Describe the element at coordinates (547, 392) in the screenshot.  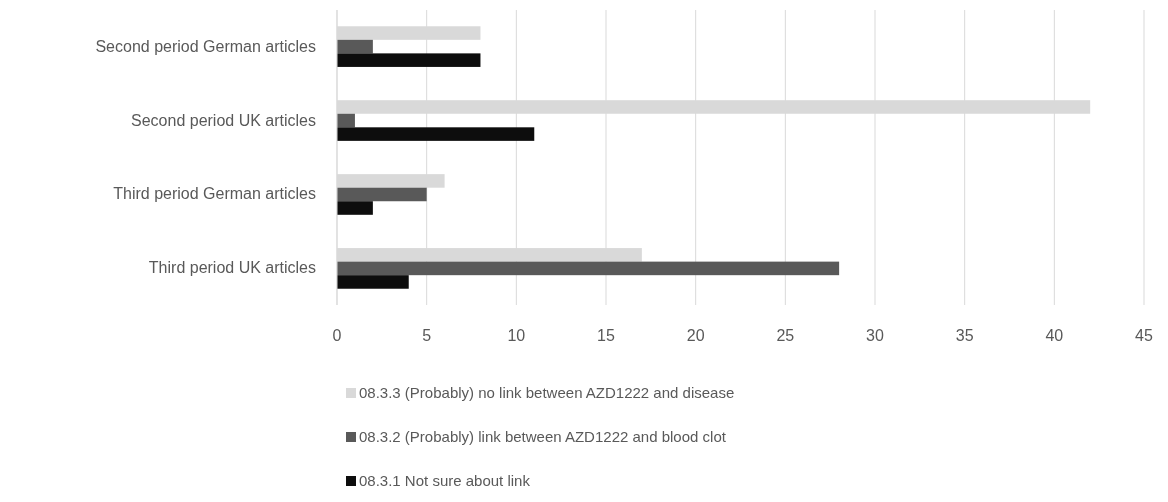
I see `legend-label: 08.3.3 (Probably) no link between AZD1222 and disease` at that location.